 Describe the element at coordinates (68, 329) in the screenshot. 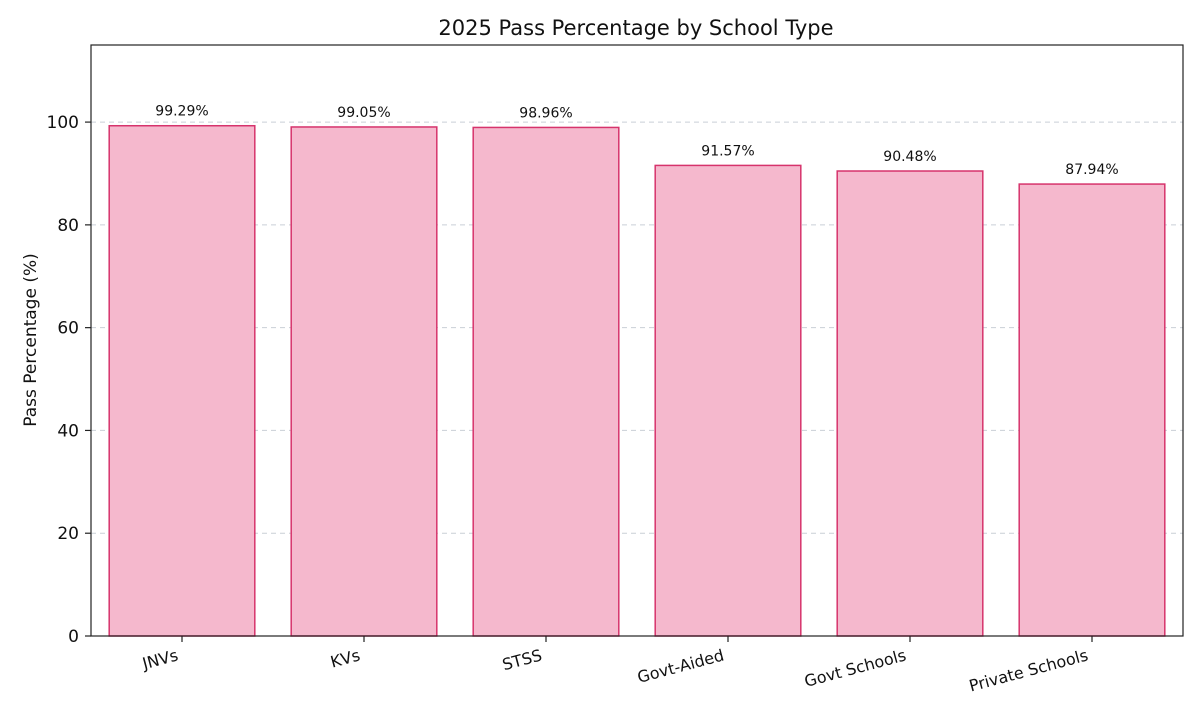

I see `y-tick-label: 60` at that location.